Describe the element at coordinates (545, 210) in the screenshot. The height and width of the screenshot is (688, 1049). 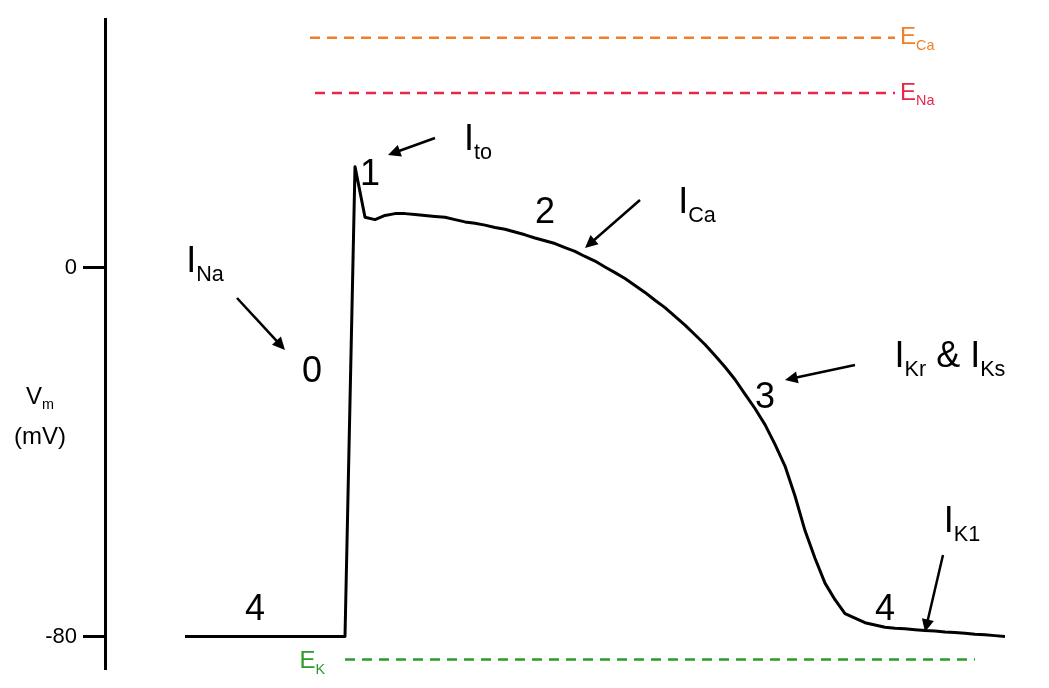
I see `annotation: 2` at that location.